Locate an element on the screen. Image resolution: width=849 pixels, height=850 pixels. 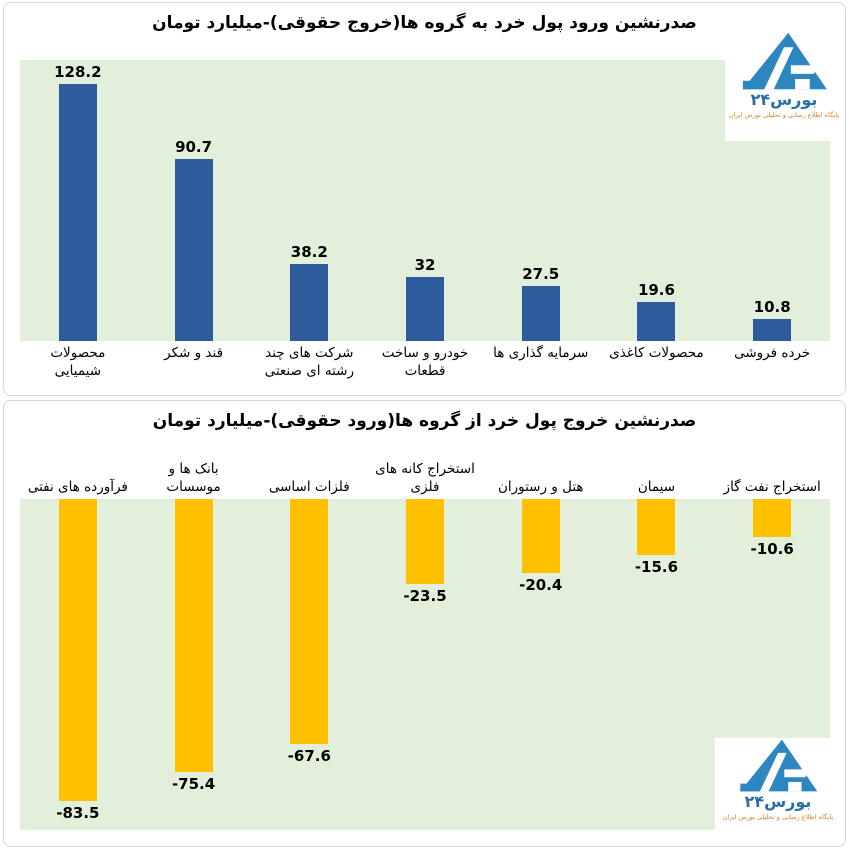
bar-column: 32 is located at coordinates (425, 200).